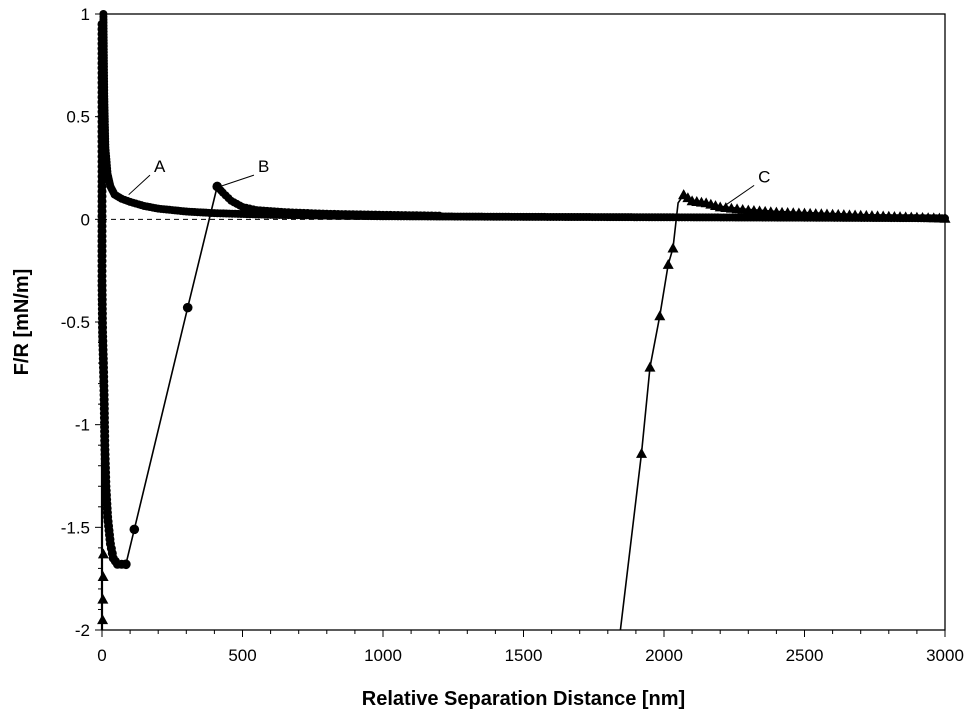 This screenshot has height=725, width=971. Describe the element at coordinates (160, 166) in the screenshot. I see `annotation-label: A` at that location.